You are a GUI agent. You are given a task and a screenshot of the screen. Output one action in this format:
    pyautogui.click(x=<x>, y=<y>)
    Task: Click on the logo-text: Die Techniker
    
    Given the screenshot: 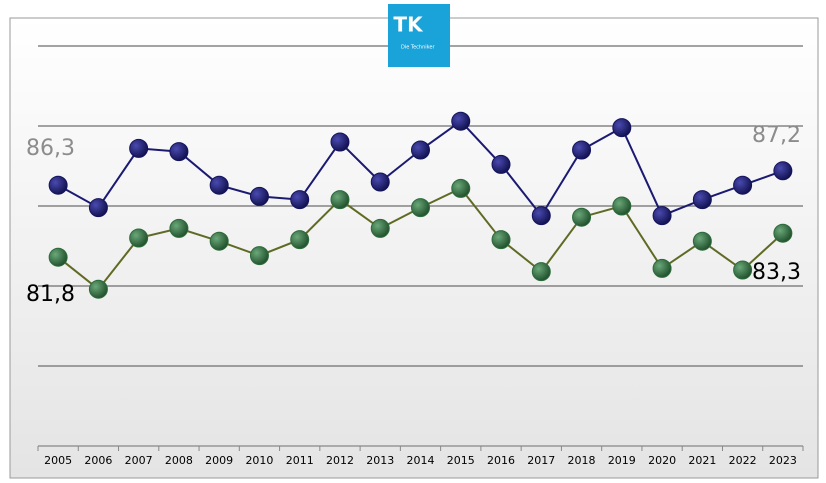 What is the action you would take?
    pyautogui.click(x=418, y=48)
    